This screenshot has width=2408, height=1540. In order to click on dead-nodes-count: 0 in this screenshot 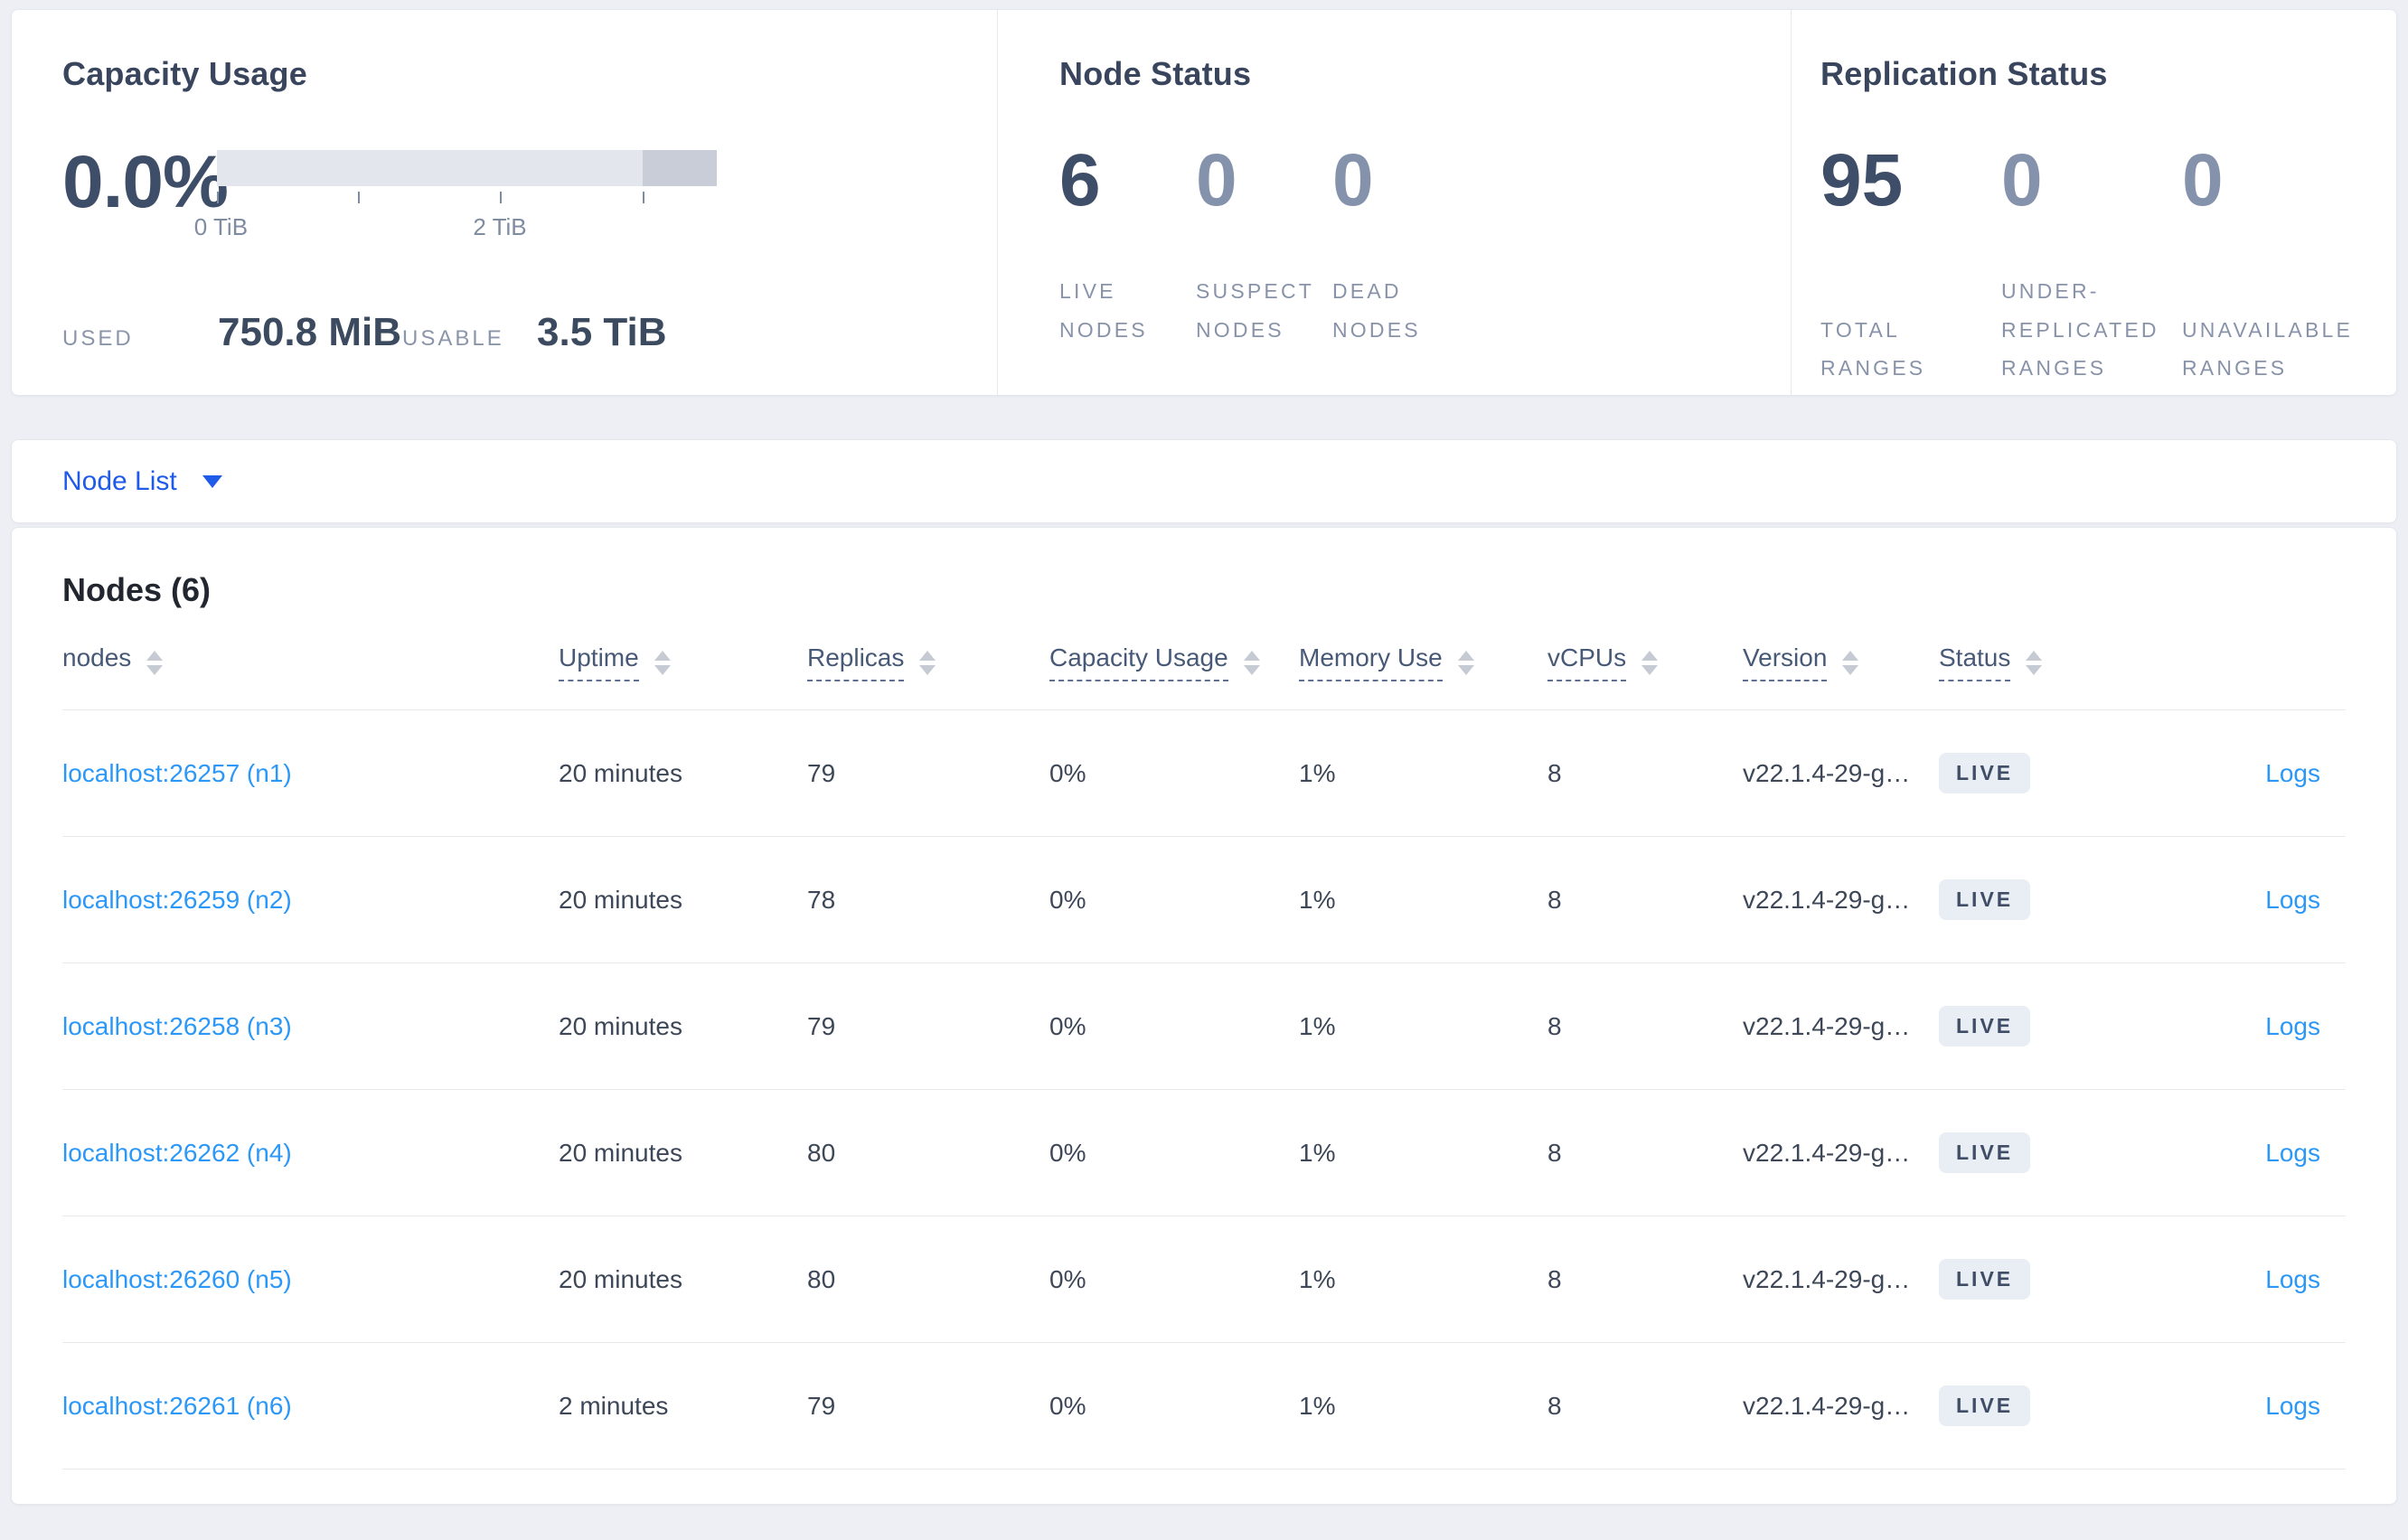, I will do `click(1353, 180)`.